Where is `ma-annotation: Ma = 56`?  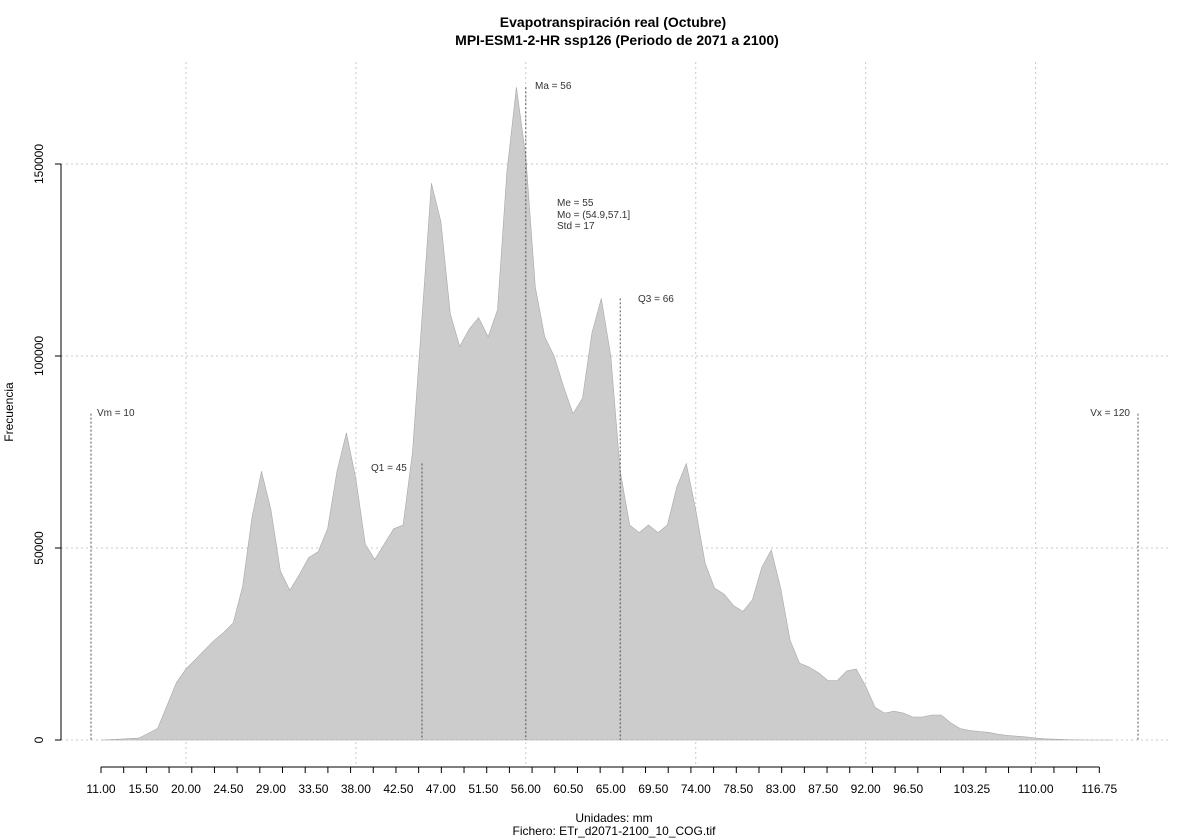
ma-annotation: Ma = 56 is located at coordinates (553, 86).